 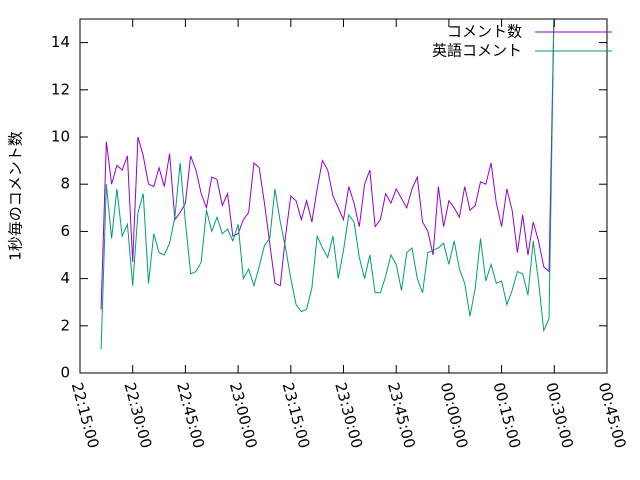 What do you see at coordinates (612, 416) in the screenshot?
I see `x-tick-label: 00:45:00` at bounding box center [612, 416].